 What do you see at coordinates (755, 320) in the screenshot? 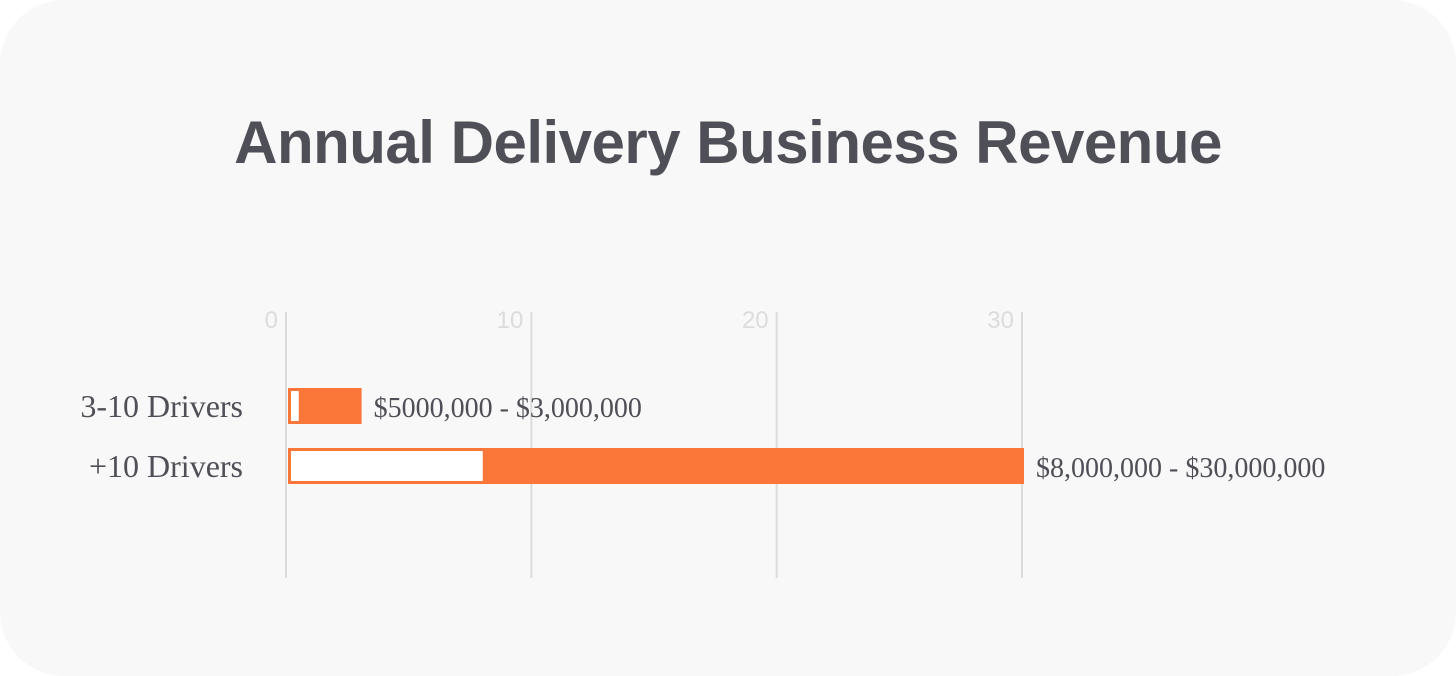
I see `x-tick-label-20: 20` at bounding box center [755, 320].